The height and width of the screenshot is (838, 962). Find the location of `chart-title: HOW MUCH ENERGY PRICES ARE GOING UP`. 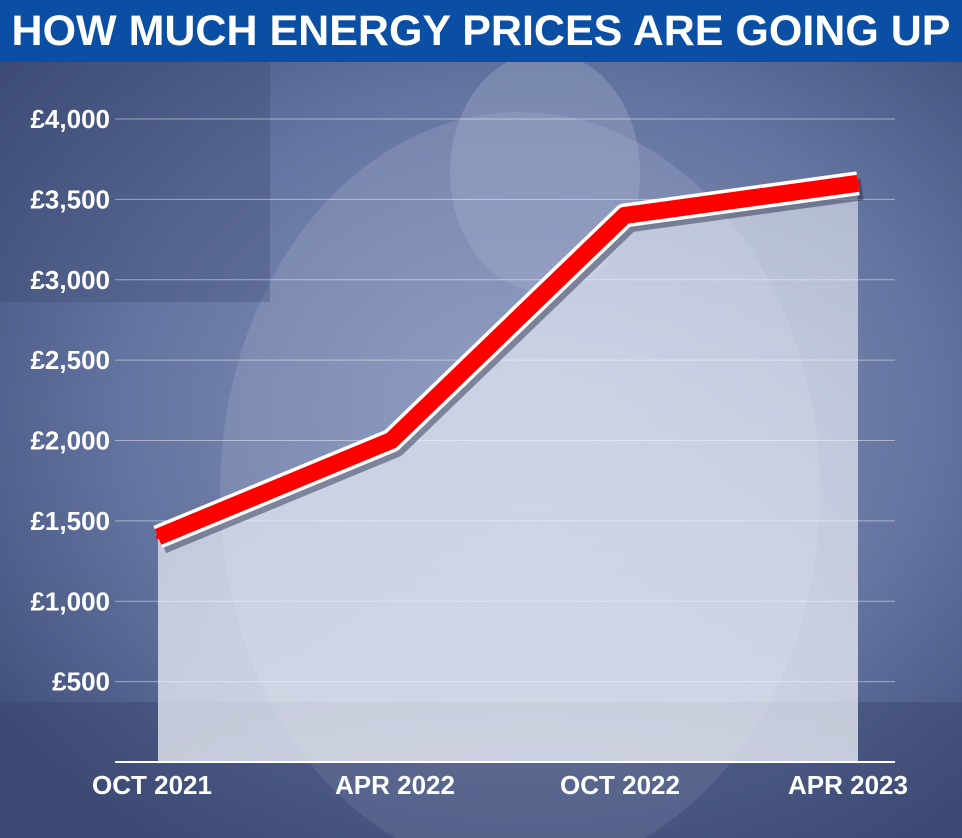

chart-title: HOW MUCH ENERGY PRICES ARE GOING UP is located at coordinates (481, 30).